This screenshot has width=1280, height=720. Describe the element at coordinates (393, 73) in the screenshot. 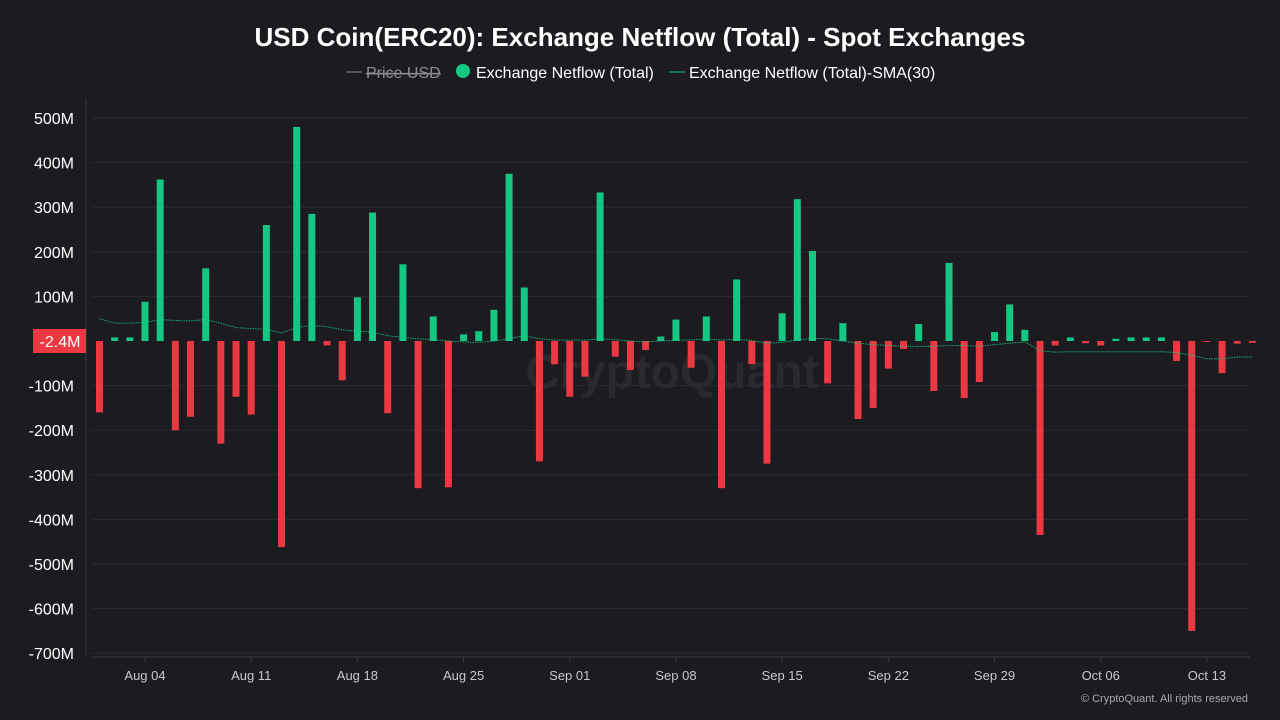

I see `legend-item-price: Price USD` at that location.